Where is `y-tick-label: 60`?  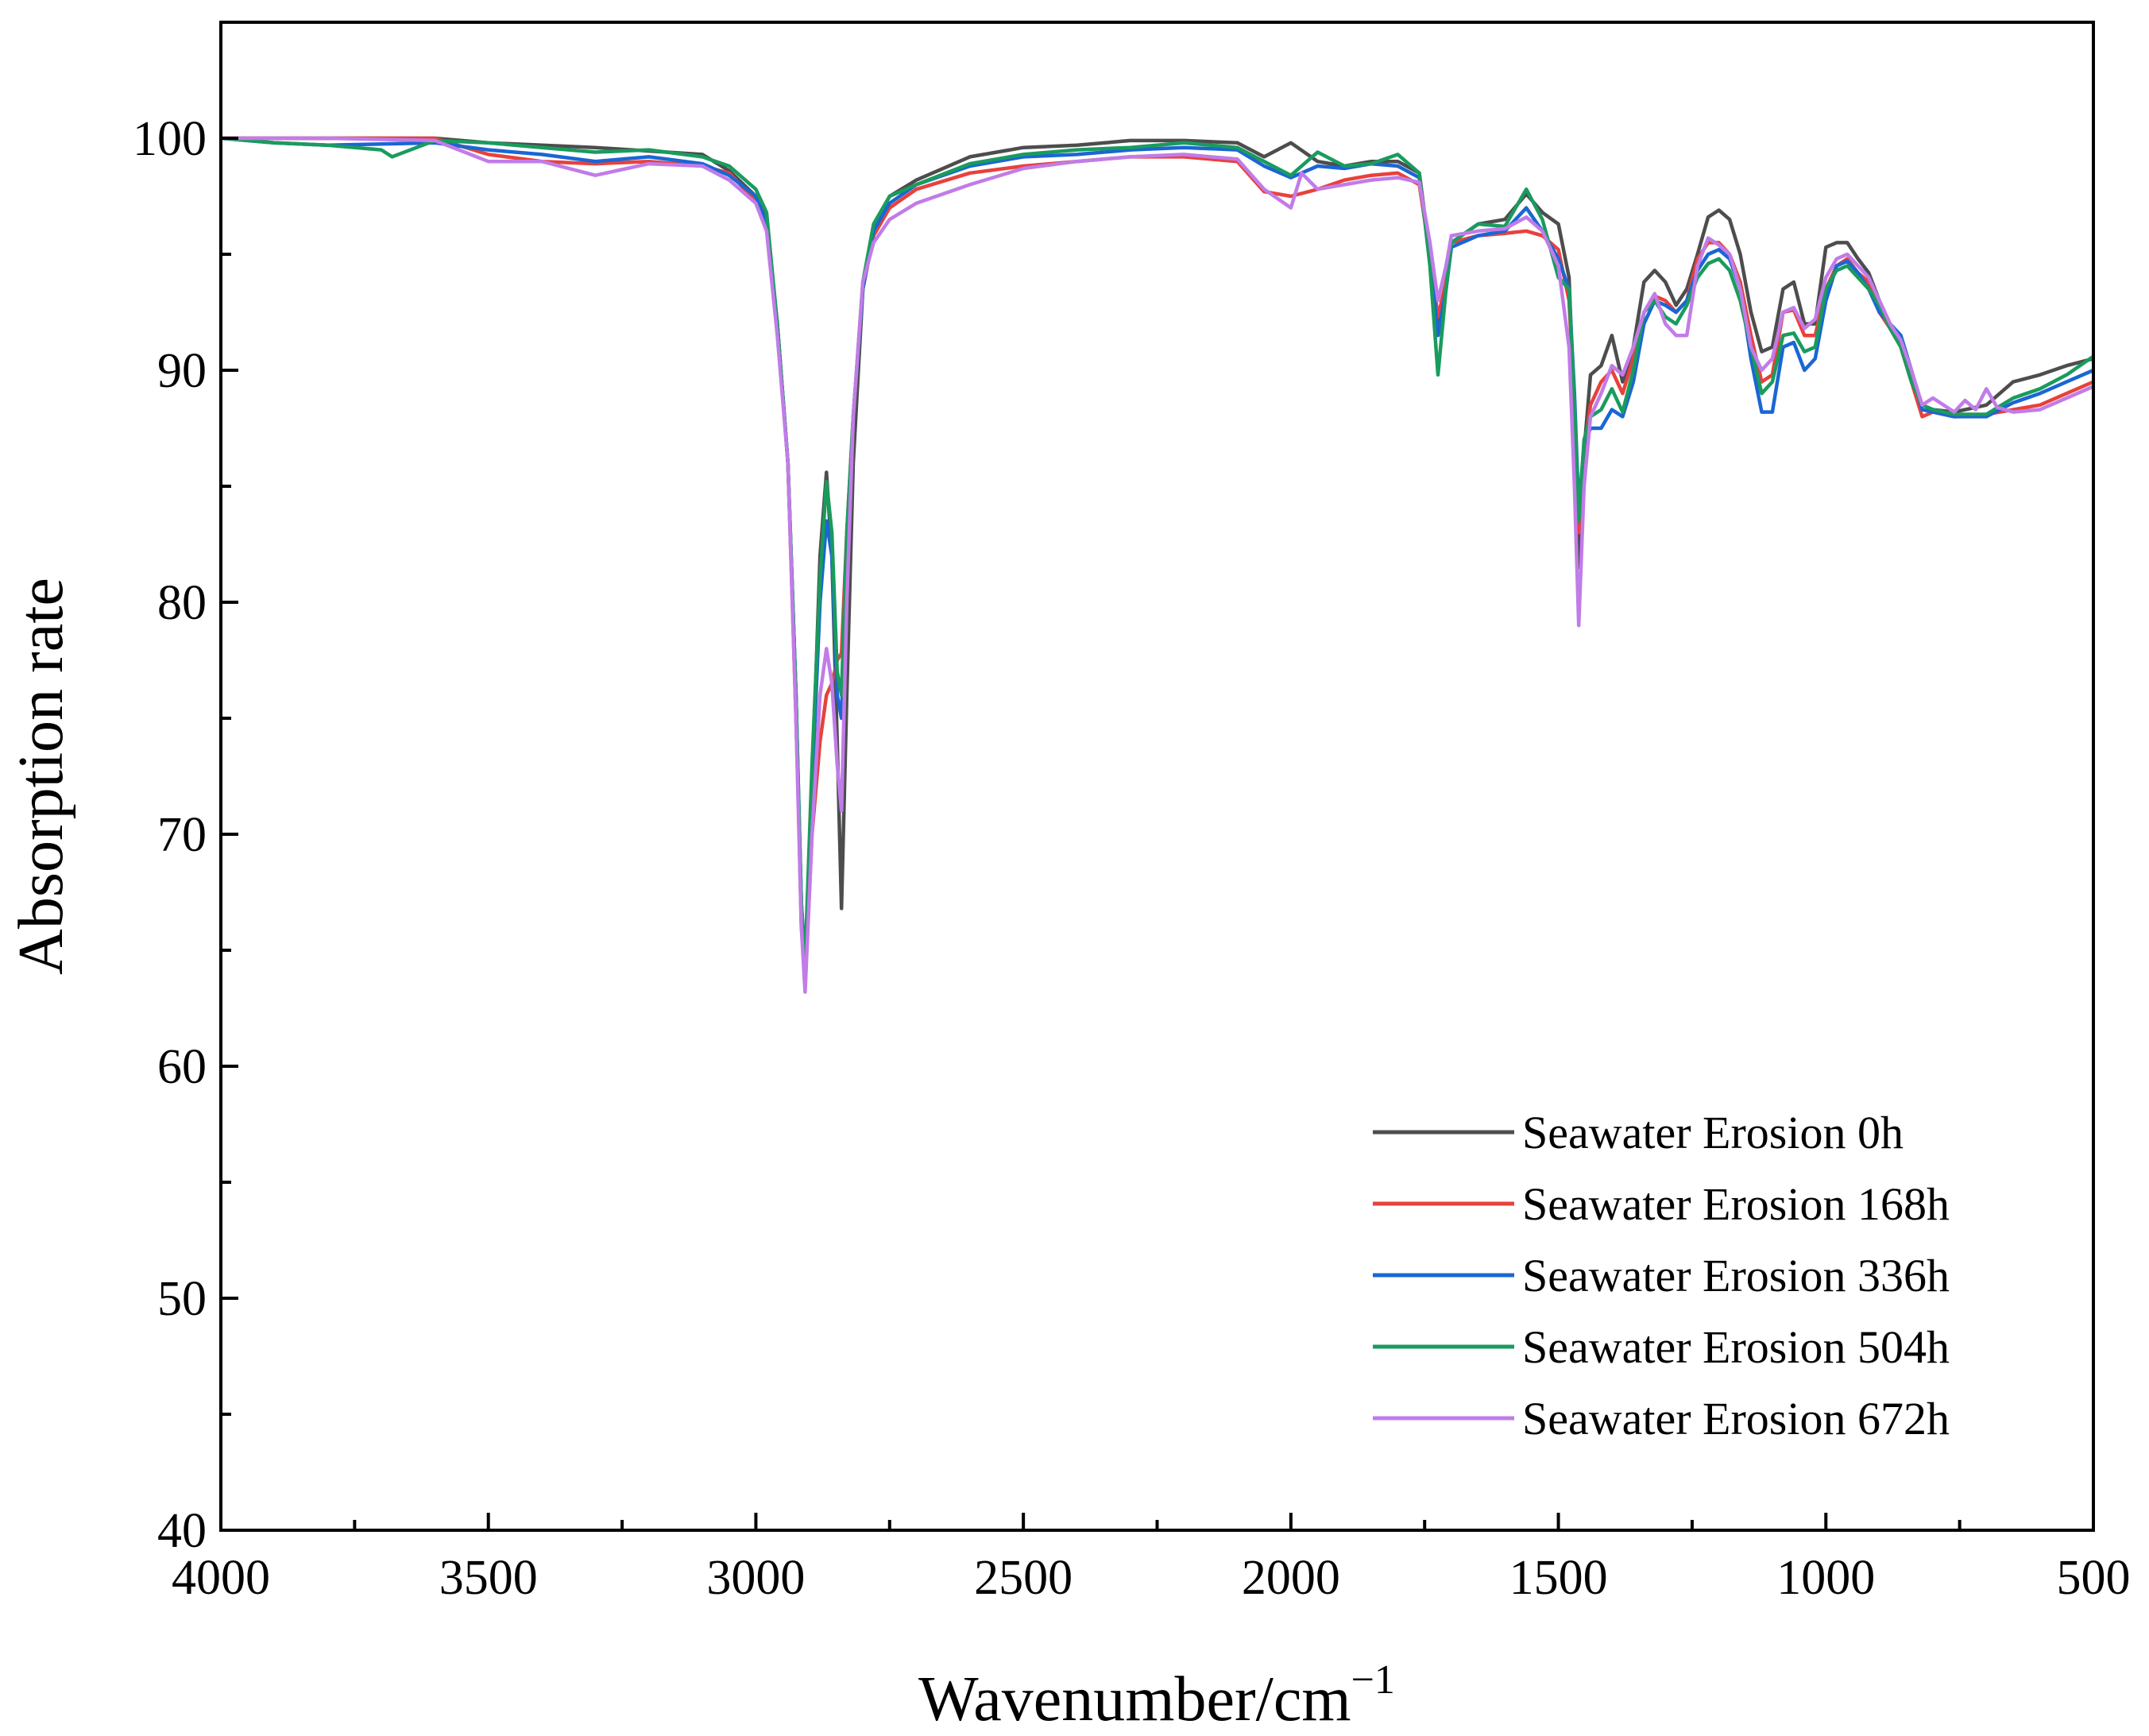 y-tick-label: 60 is located at coordinates (182, 1067).